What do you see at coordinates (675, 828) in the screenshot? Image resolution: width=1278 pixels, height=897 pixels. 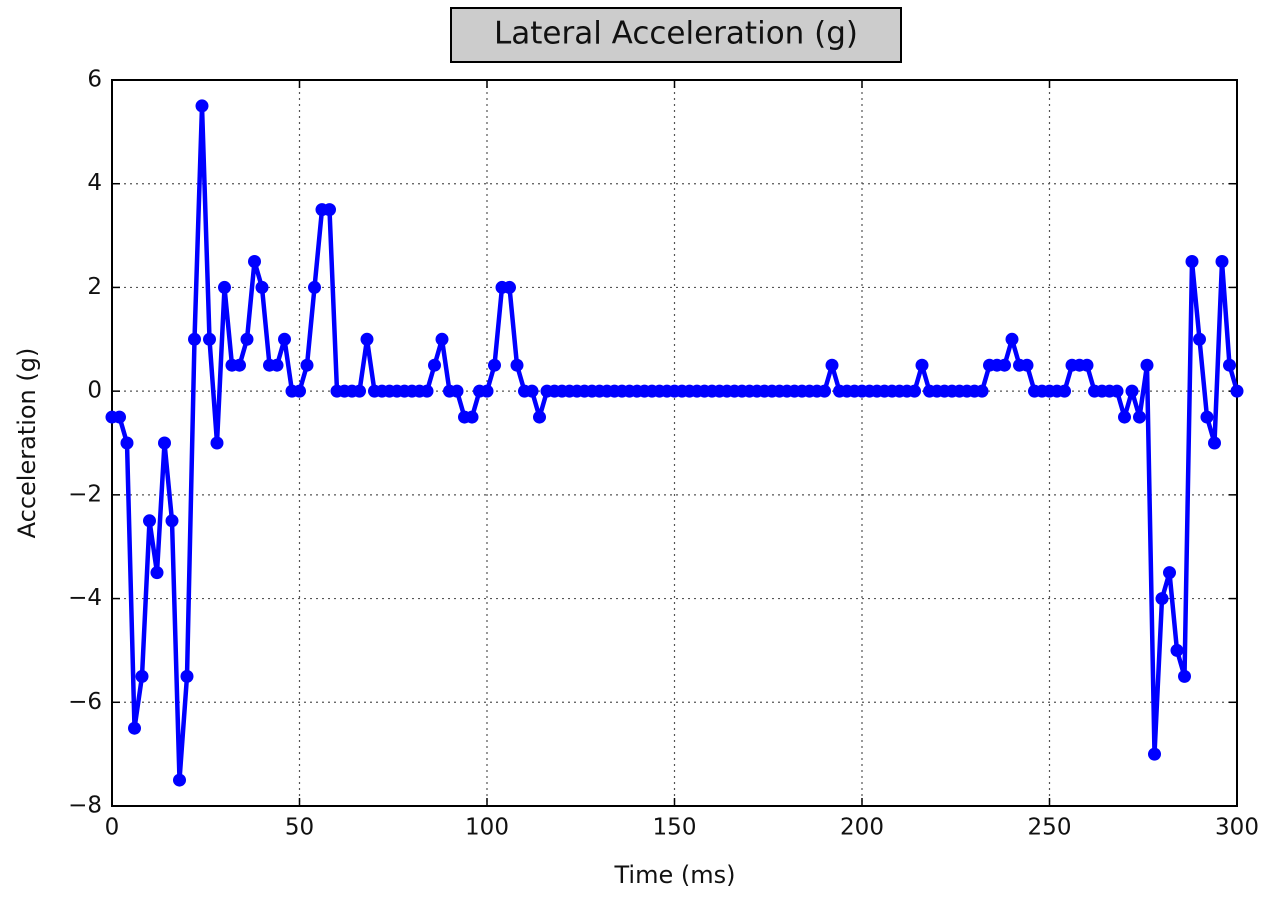 I see `x-tick-label: 150` at bounding box center [675, 828].